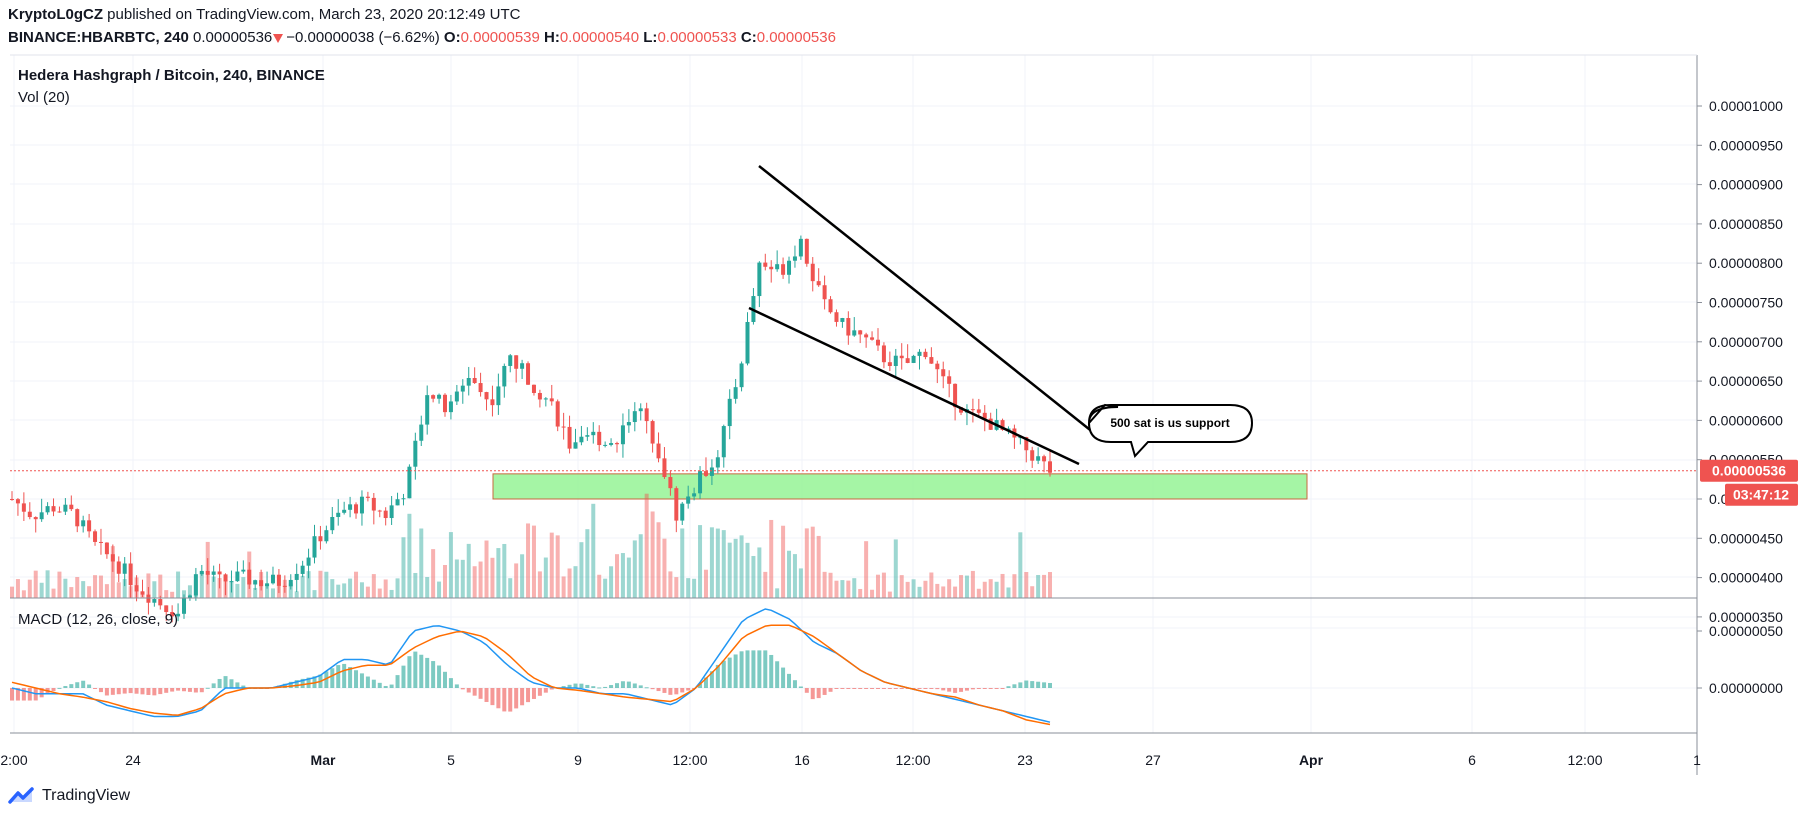  What do you see at coordinates (55, 14) in the screenshot?
I see `author-name: KryptoL0gCZ` at bounding box center [55, 14].